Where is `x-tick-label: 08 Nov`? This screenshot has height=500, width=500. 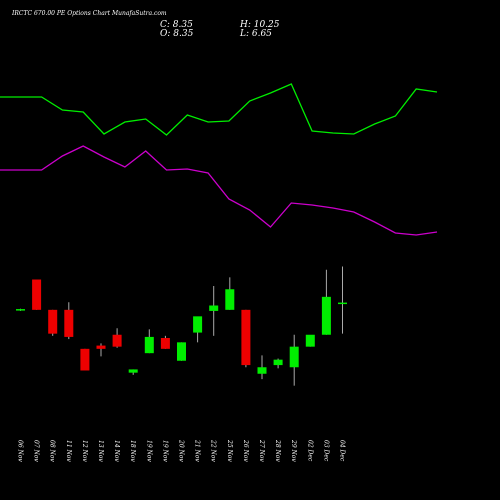 x-tick-label: 08 Nov is located at coordinates (52, 451).